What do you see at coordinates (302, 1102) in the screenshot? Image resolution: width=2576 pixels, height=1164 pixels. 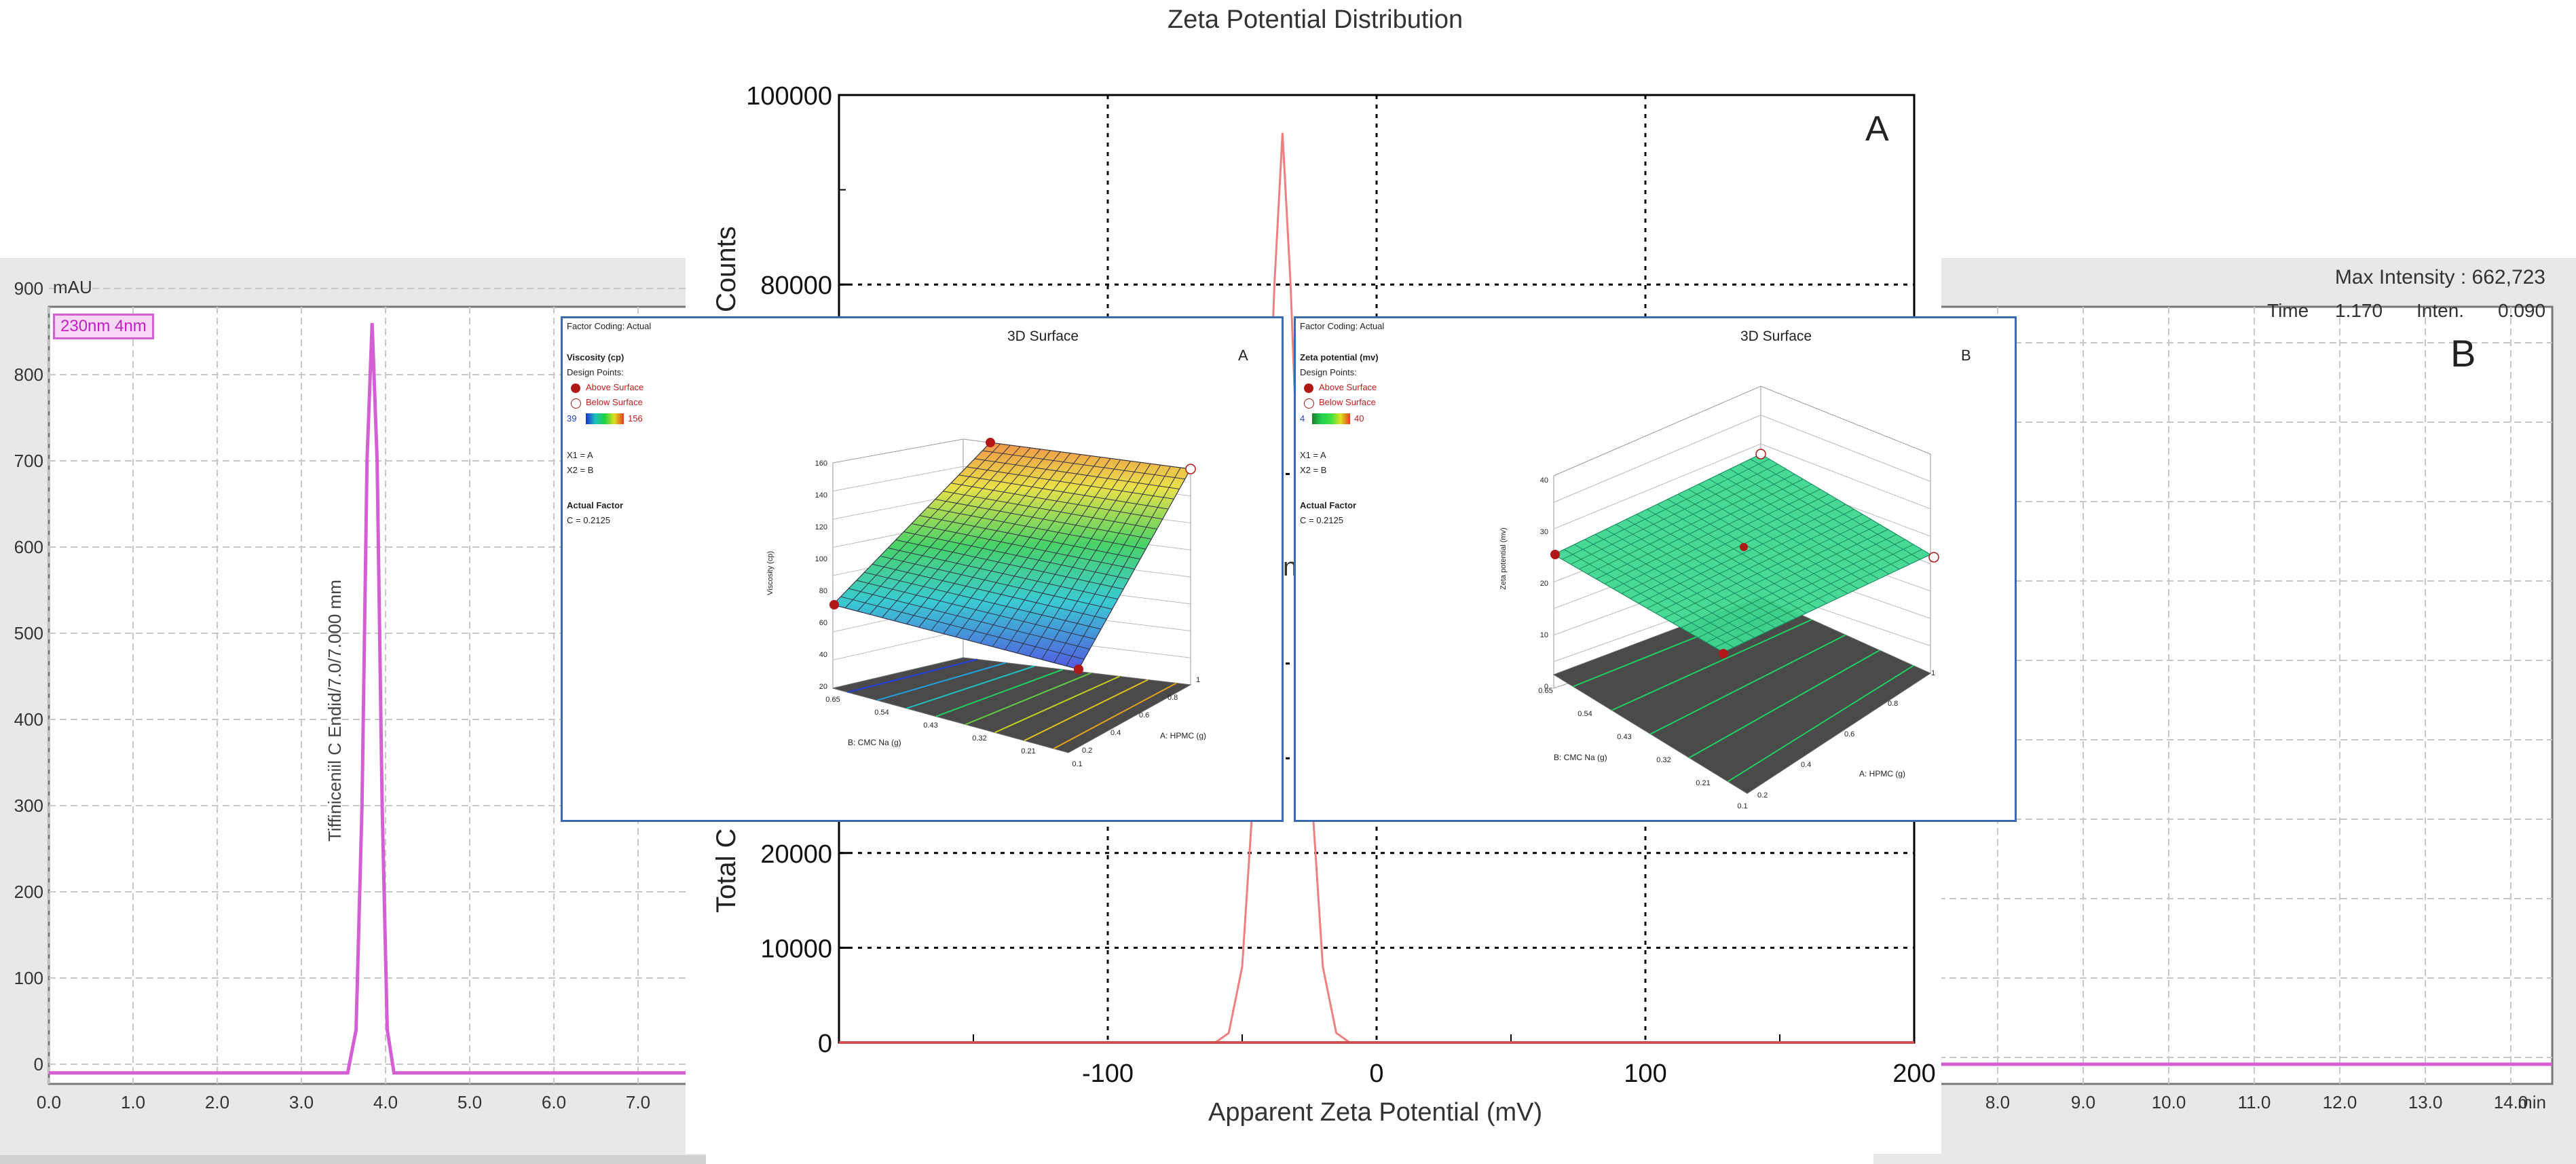 I see `hplc-left-x-tick-label: 3.0` at bounding box center [302, 1102].